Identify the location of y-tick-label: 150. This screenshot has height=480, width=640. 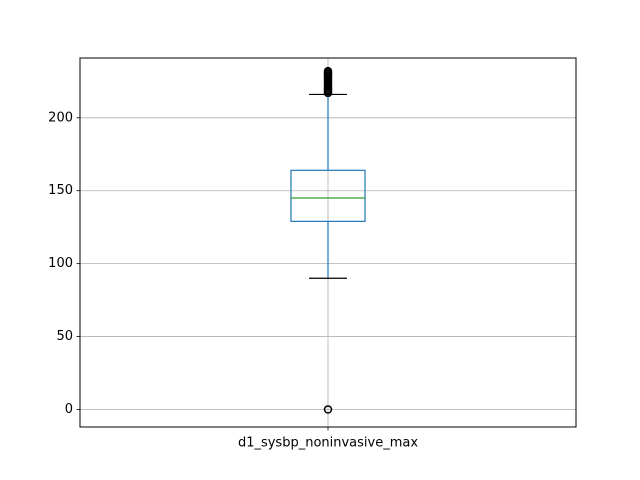
(60, 190).